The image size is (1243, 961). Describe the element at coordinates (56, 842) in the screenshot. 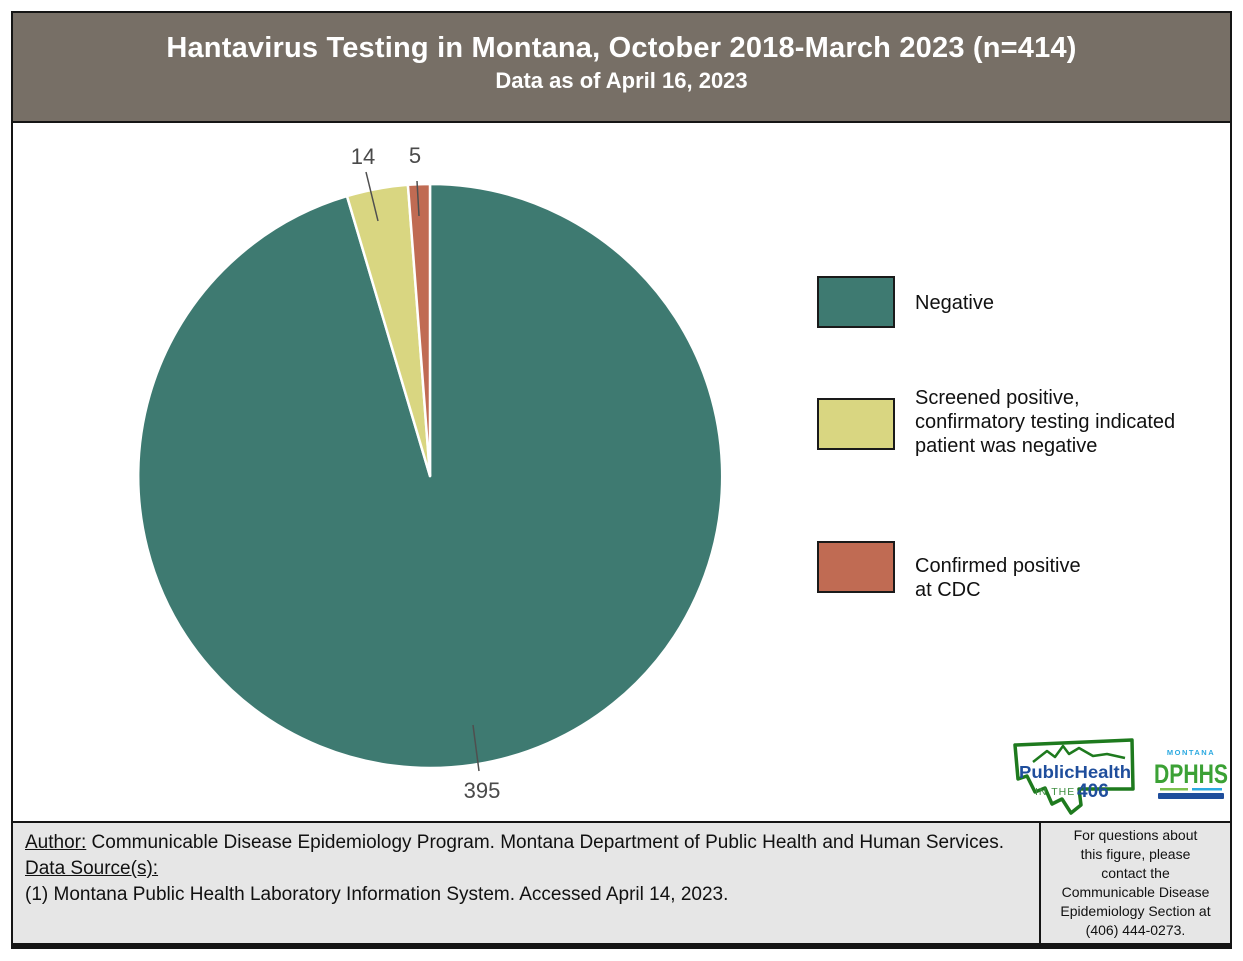

I see `author-label: Author:` at that location.